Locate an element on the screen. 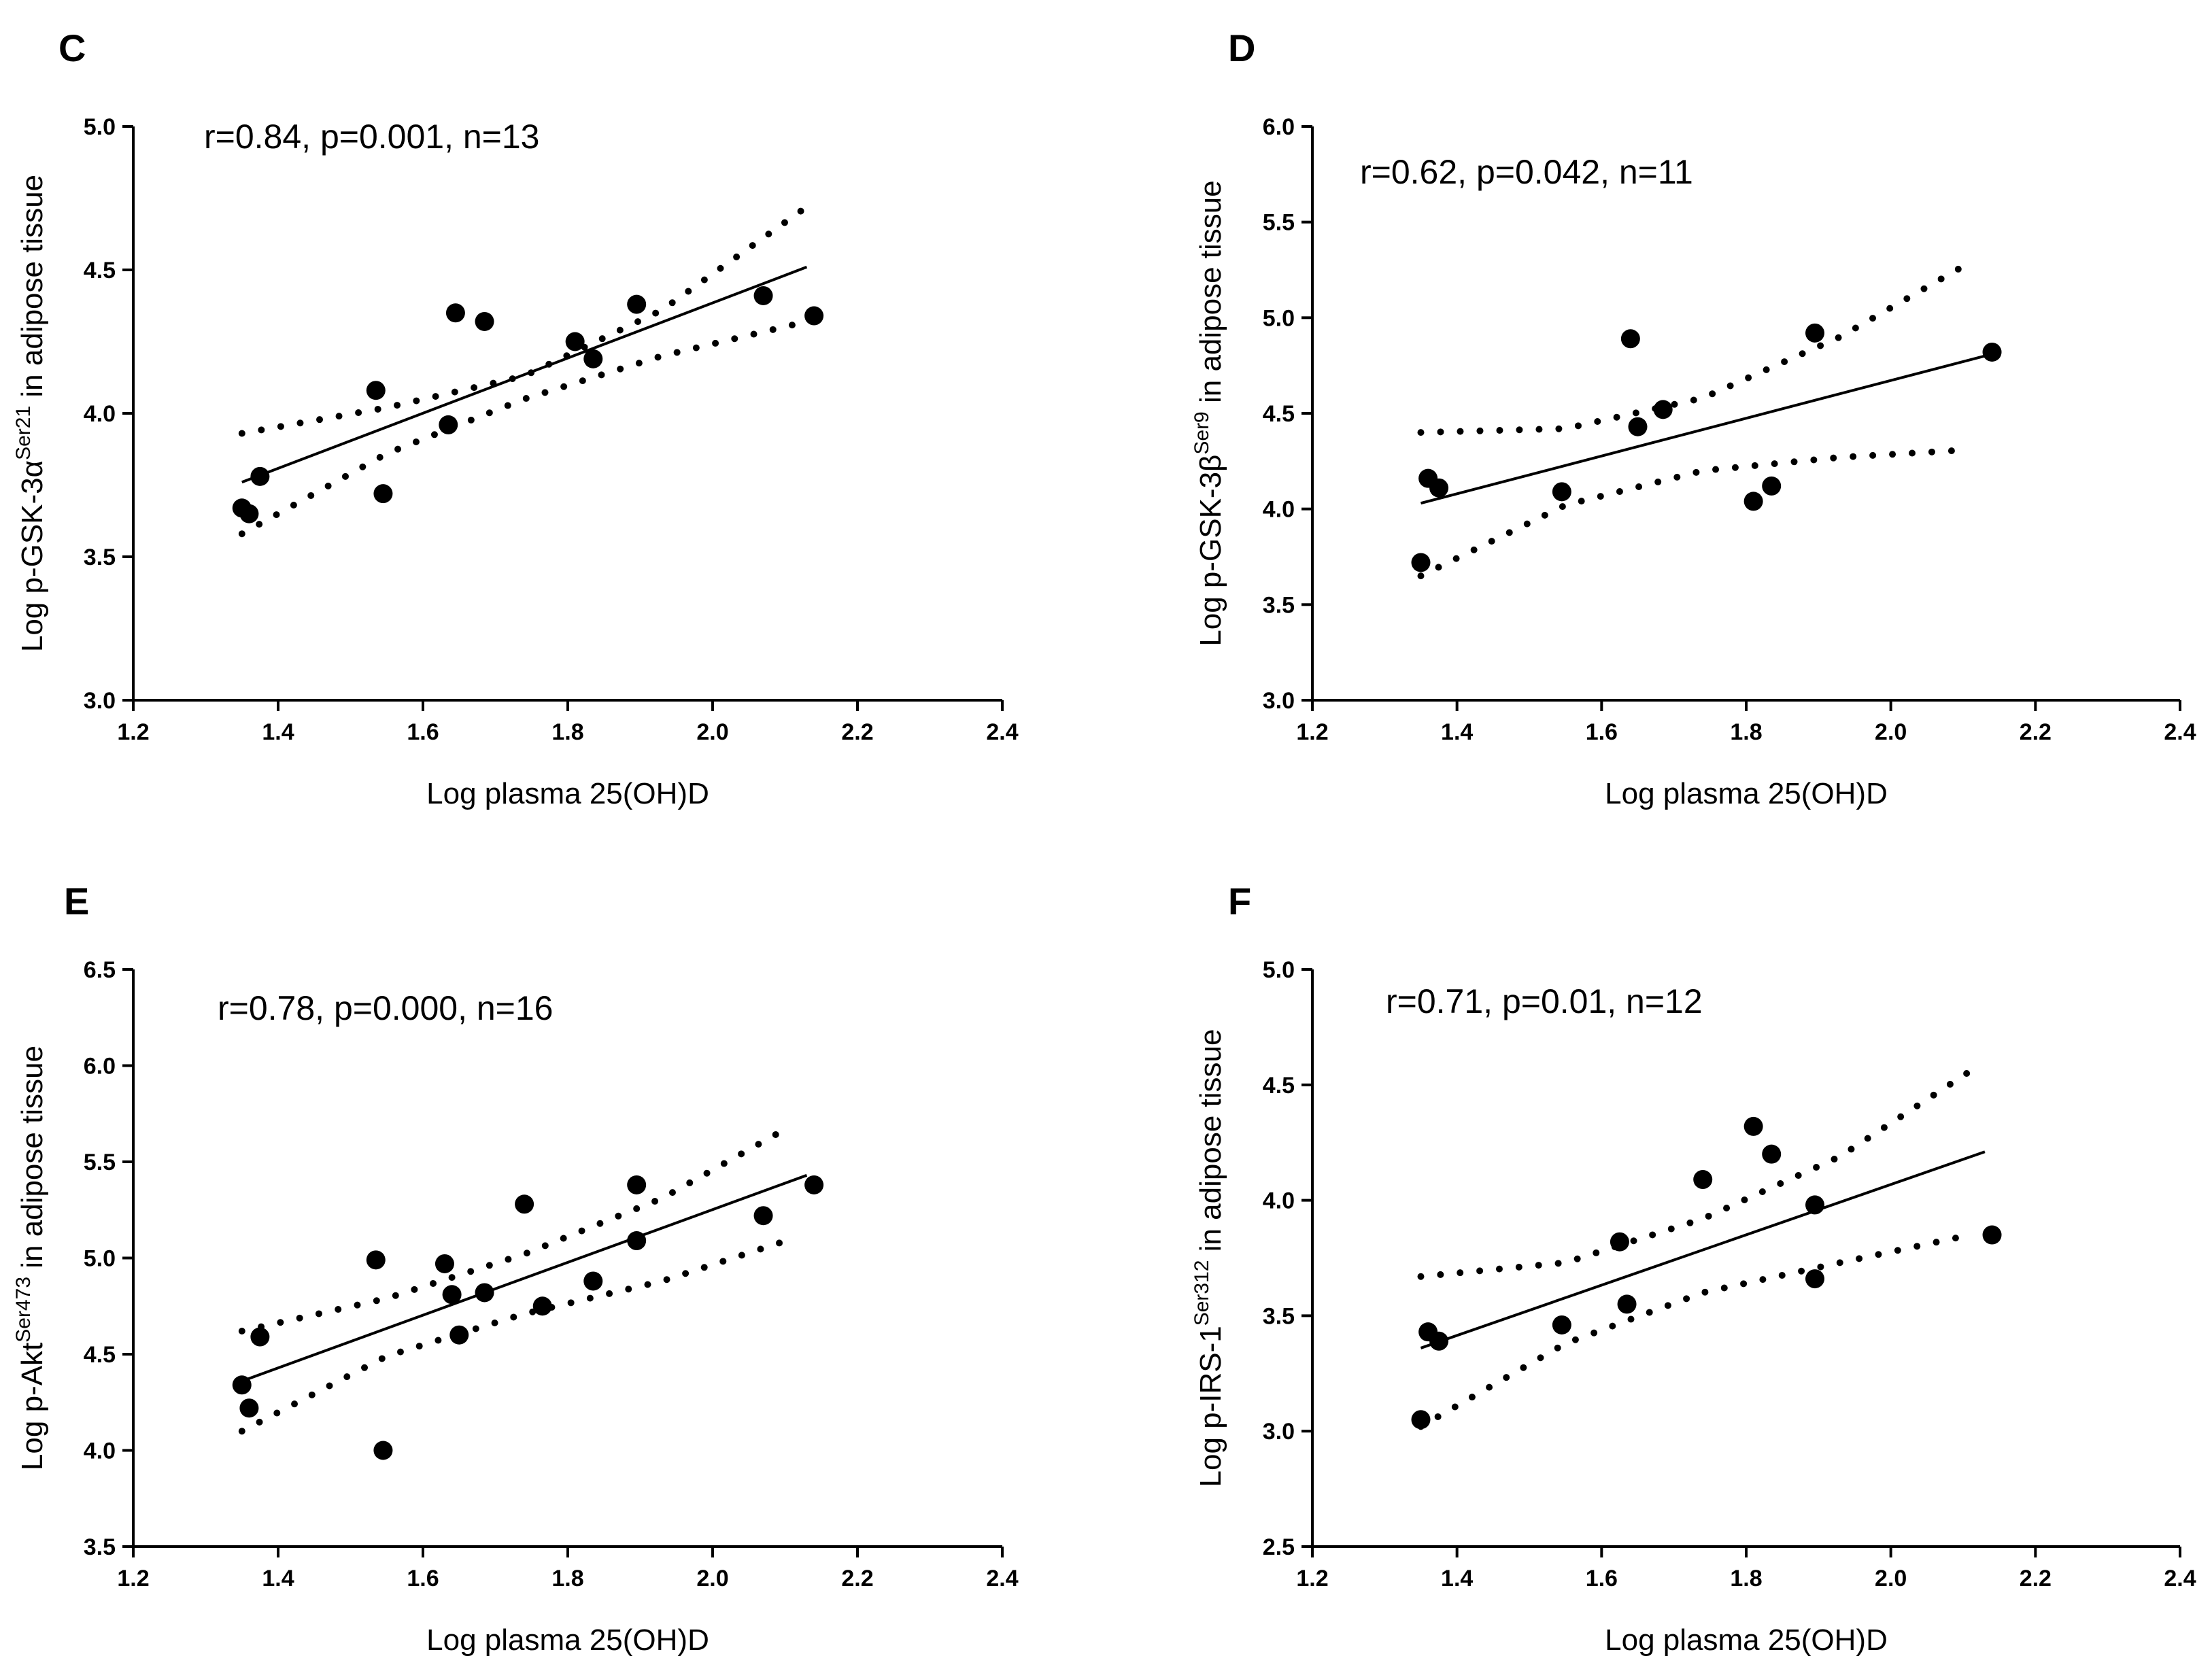 The height and width of the screenshot is (1671, 2212). panel-d-x-tick-label: 1.8 is located at coordinates (1746, 732).